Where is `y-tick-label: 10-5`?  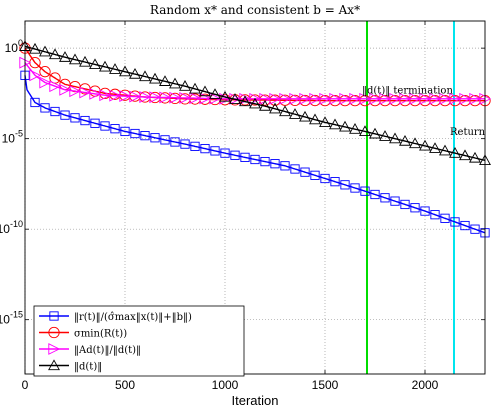
y-tick-label: 10-5 is located at coordinates (12, 137).